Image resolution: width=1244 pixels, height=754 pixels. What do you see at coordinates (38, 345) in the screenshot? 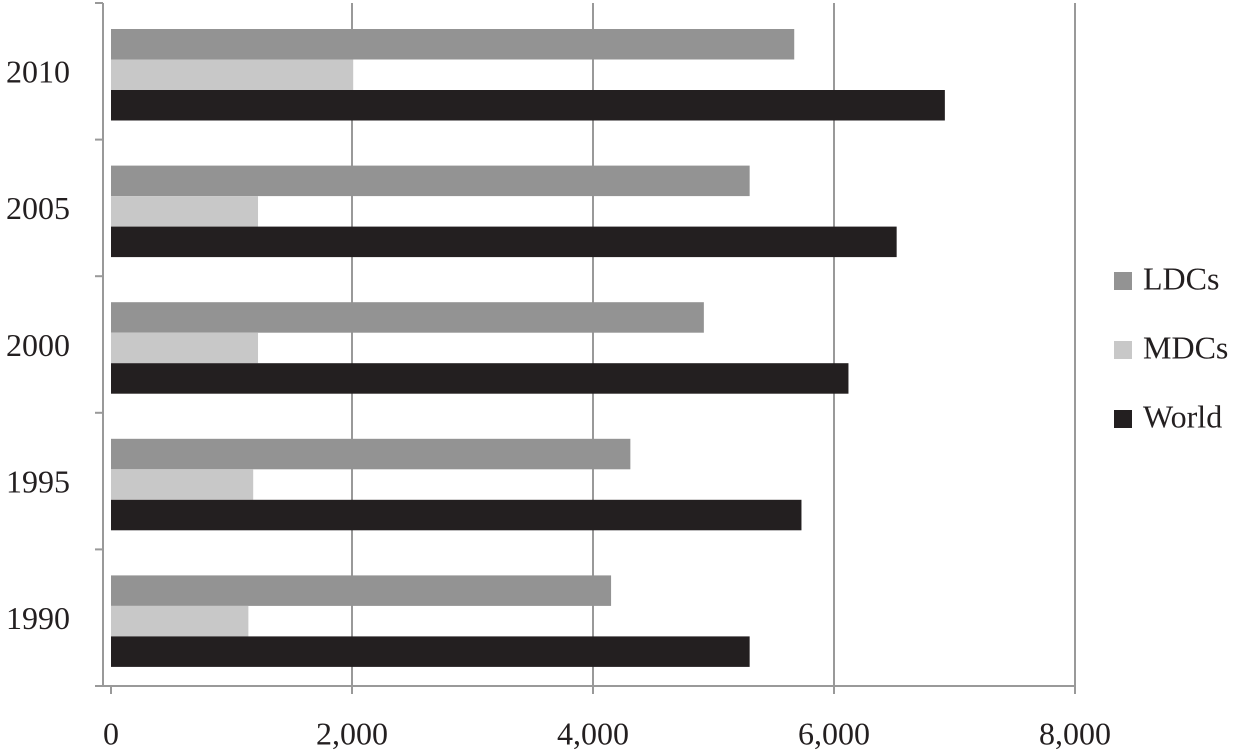
I see `y-tick-label: 2000` at bounding box center [38, 345].